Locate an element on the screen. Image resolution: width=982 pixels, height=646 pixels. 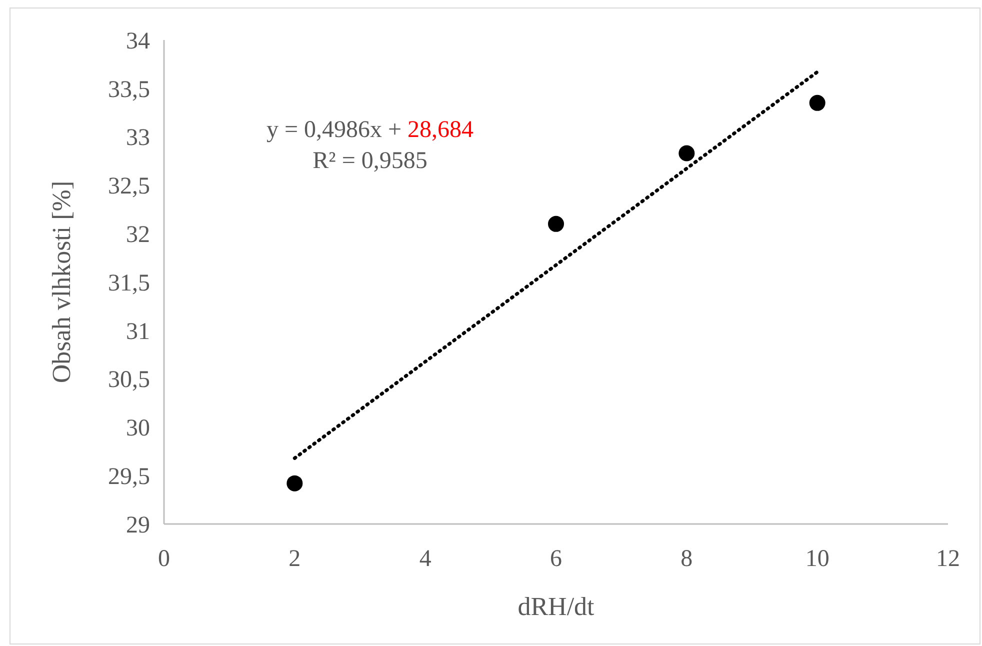
y-tick-label: 34 is located at coordinates (138, 41).